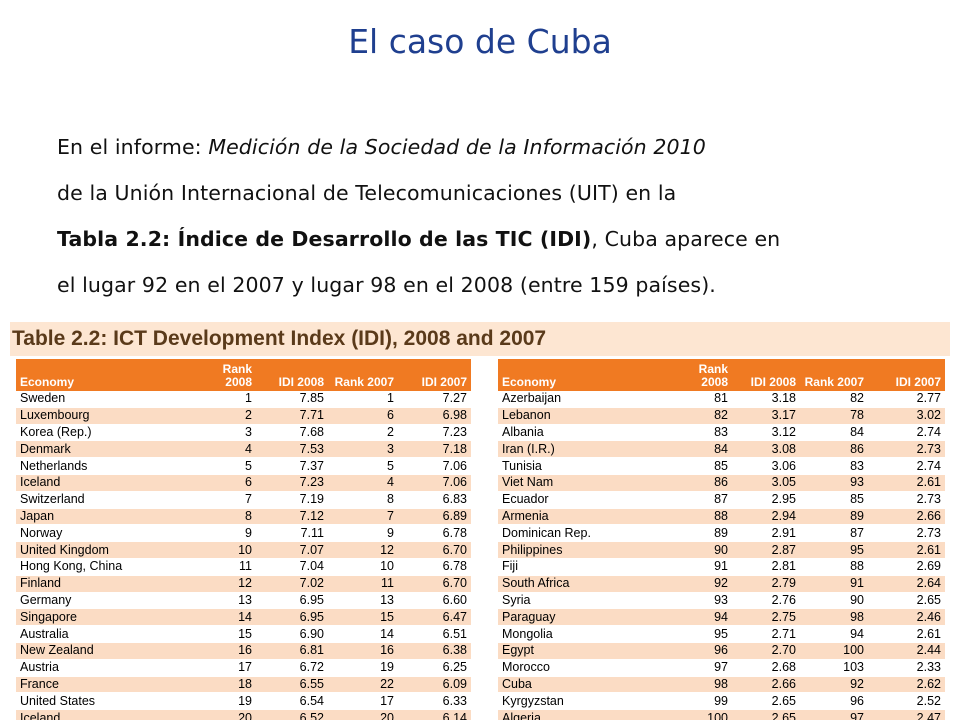 The image size is (960, 720). Describe the element at coordinates (223, 500) in the screenshot. I see `cell-rank-2008: 7` at that location.